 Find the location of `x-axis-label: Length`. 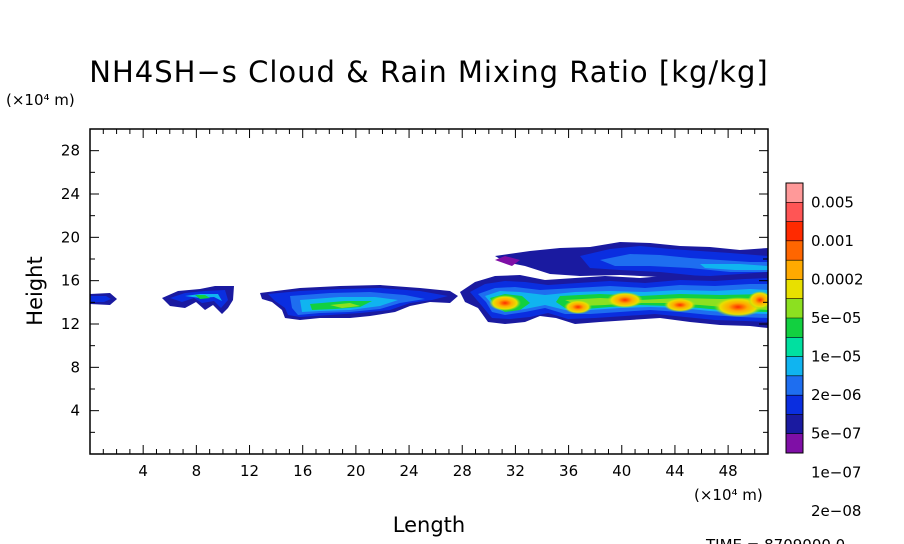

x-axis-label: Length is located at coordinates (429, 525).